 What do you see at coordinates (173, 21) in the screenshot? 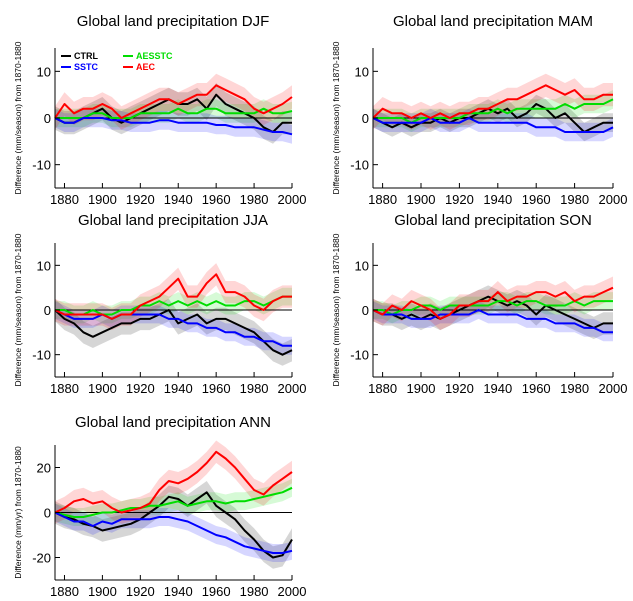
I see `panel-title-djf: Global land precipitation DJF` at bounding box center [173, 21].